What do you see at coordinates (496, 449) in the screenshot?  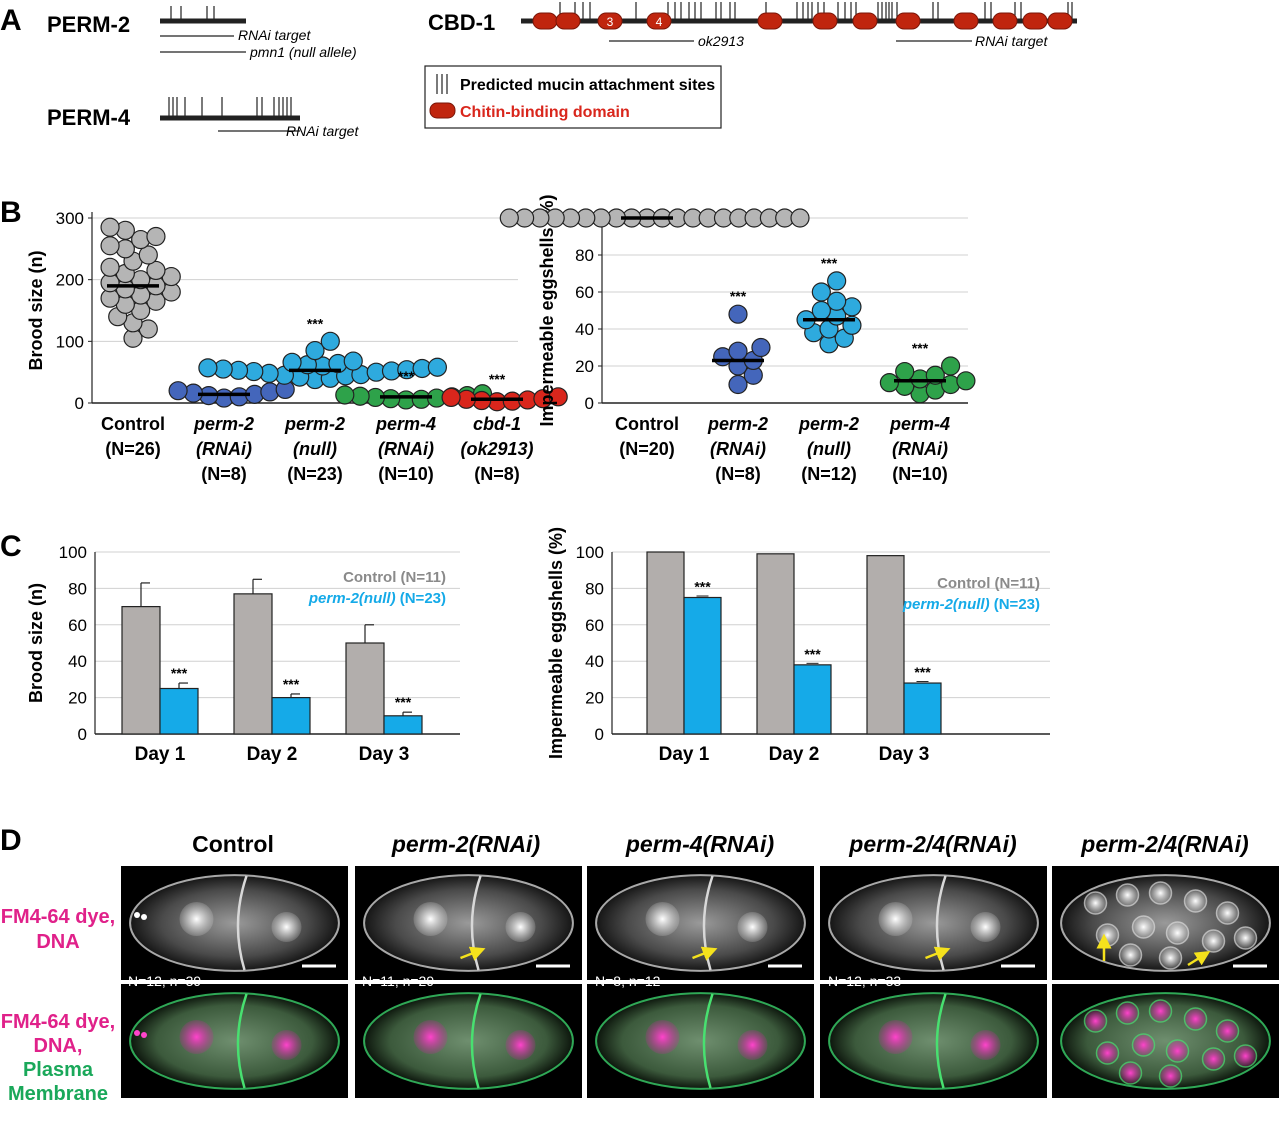 I see `group-label-4-1: (ok2913)` at bounding box center [496, 449].